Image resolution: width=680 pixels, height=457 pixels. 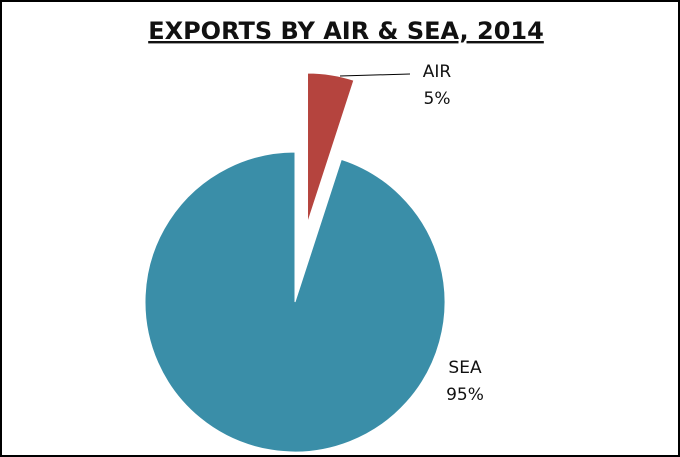 I want to click on leader-line, so click(x=375, y=75).